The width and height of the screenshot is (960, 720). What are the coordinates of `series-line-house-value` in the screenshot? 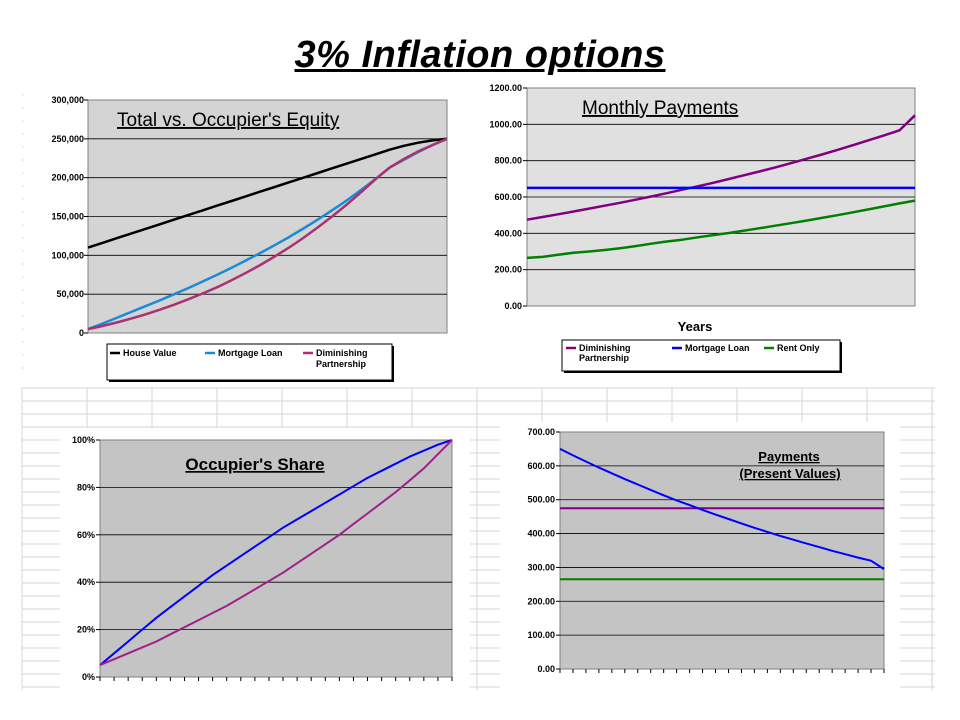 It's located at (267, 193).